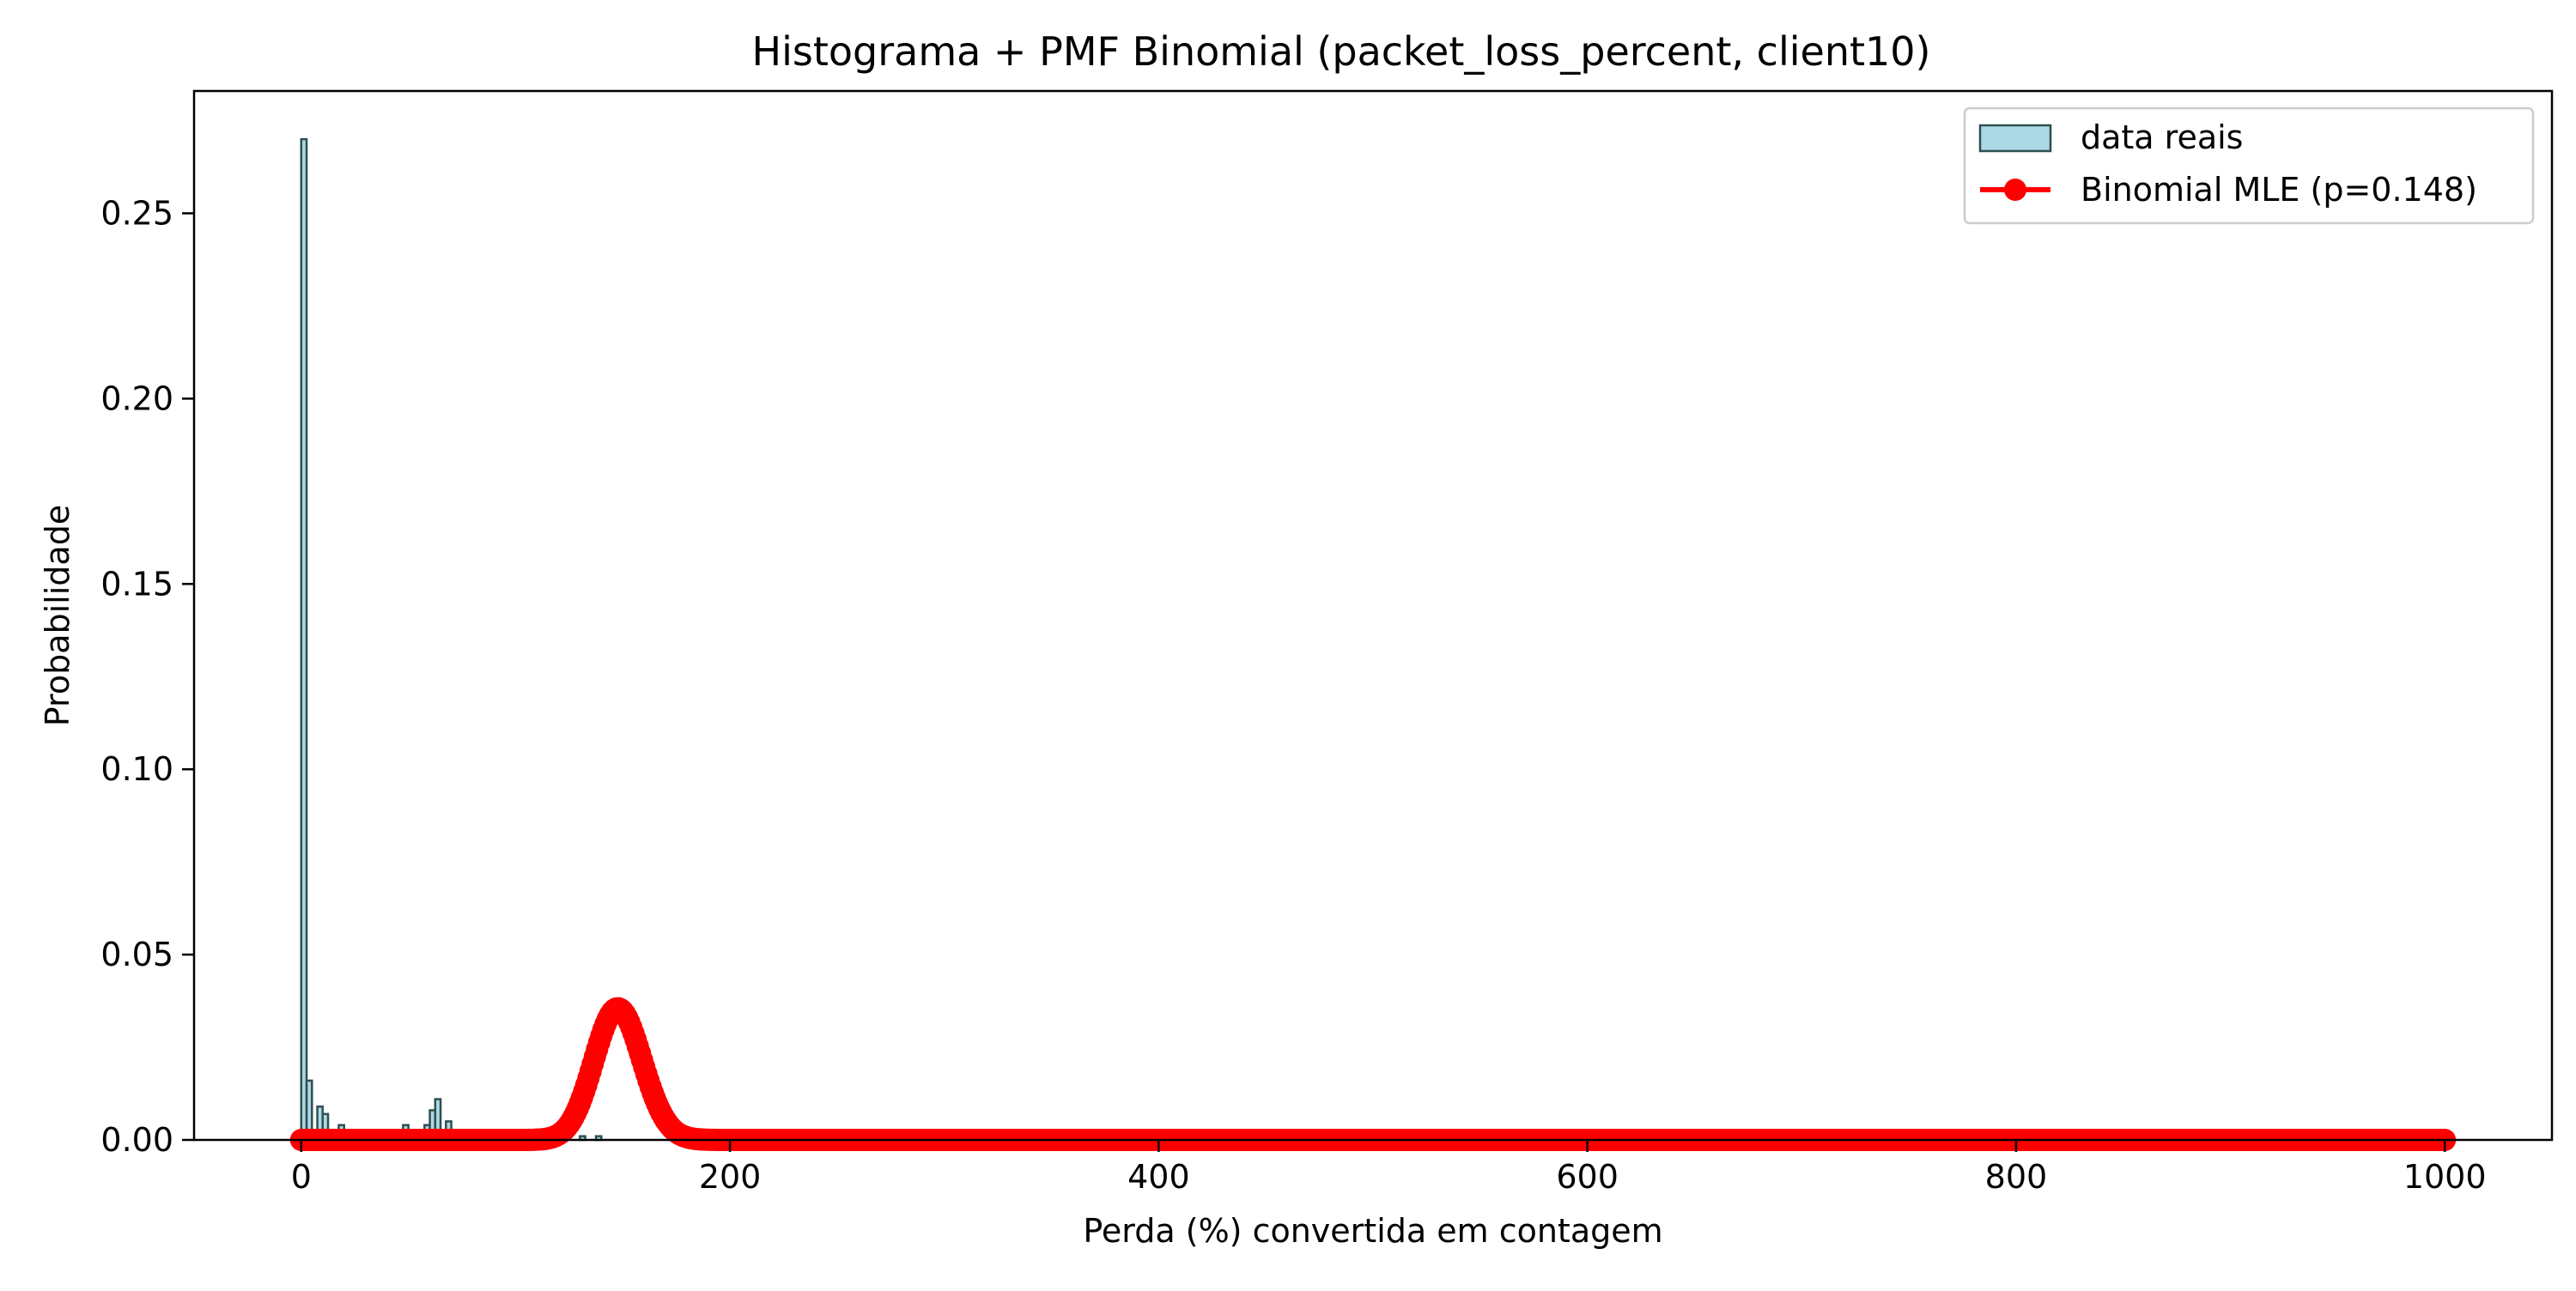 This screenshot has height=1291, width=2576. Describe the element at coordinates (301, 1177) in the screenshot. I see `x-tick-label: 0` at that location.